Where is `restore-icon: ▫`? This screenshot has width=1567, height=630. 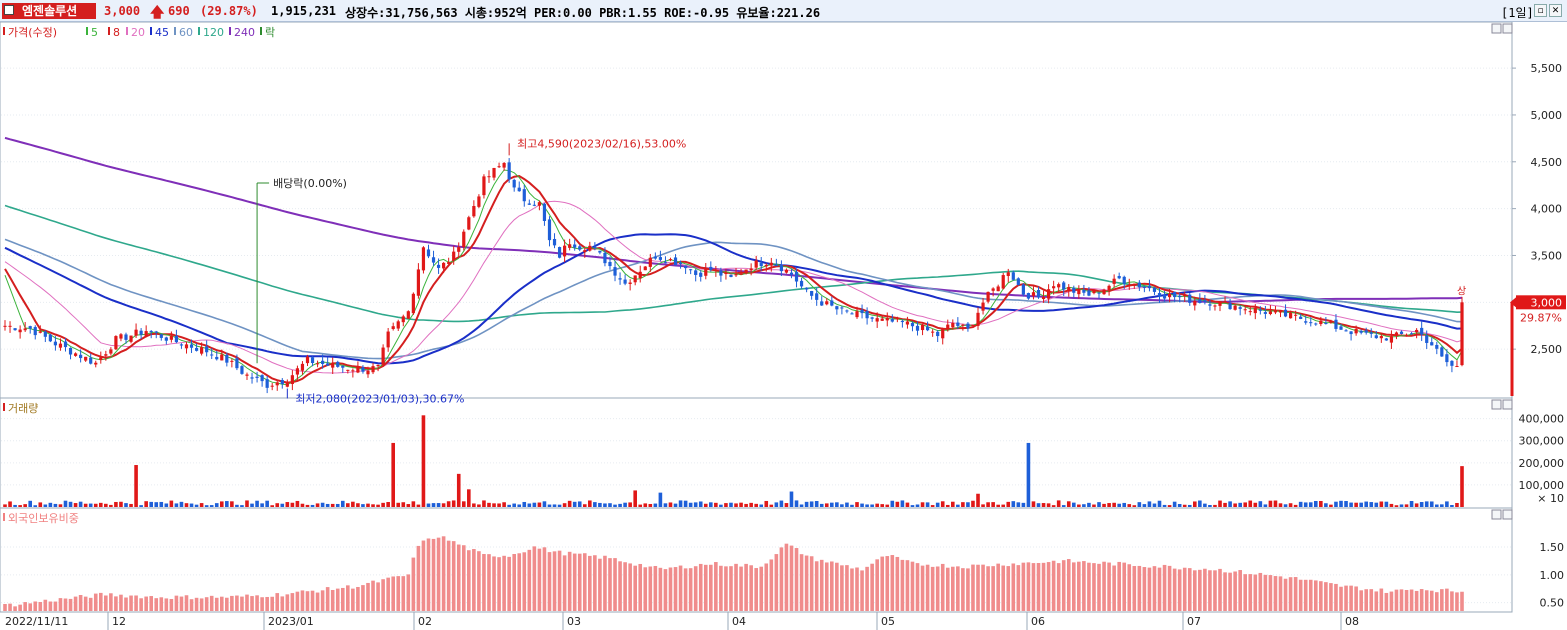 restore-icon: ▫ is located at coordinates (1540, 10).